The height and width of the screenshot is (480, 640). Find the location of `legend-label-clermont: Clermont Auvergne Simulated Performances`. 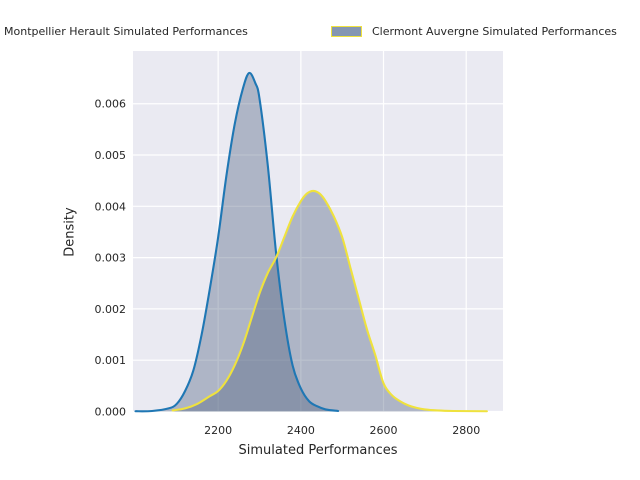

legend-label-clermont: Clermont Auvergne Simulated Performances is located at coordinates (494, 31).